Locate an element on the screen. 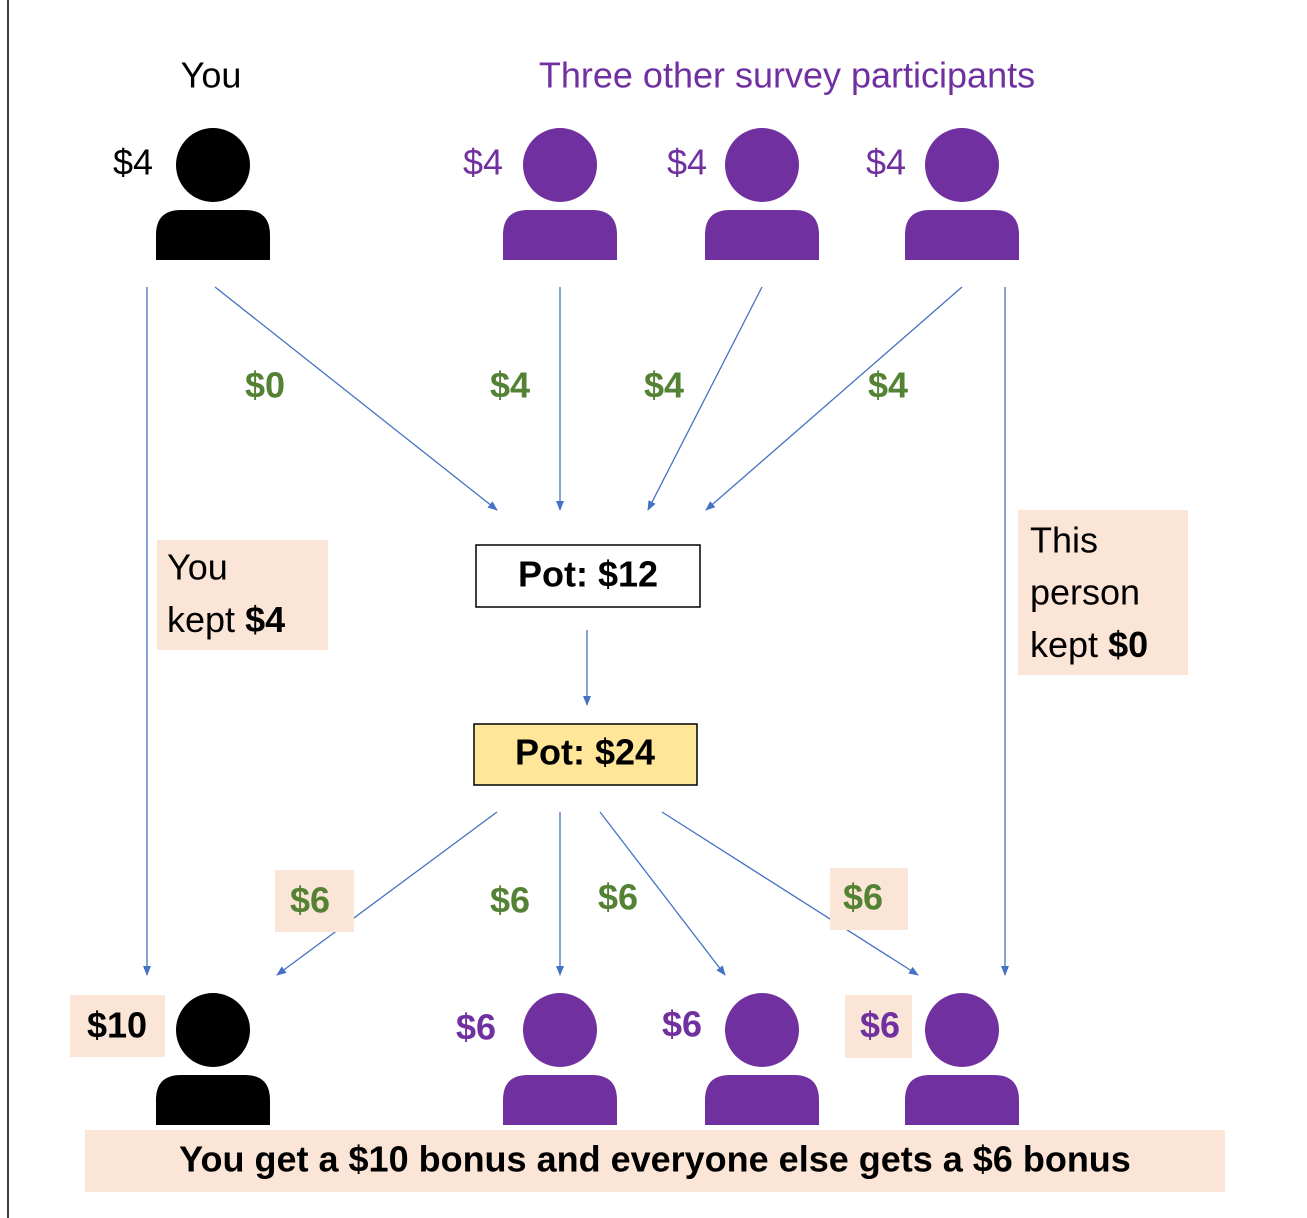 The height and width of the screenshot is (1218, 1307). note-line: kept $4 is located at coordinates (226, 619).